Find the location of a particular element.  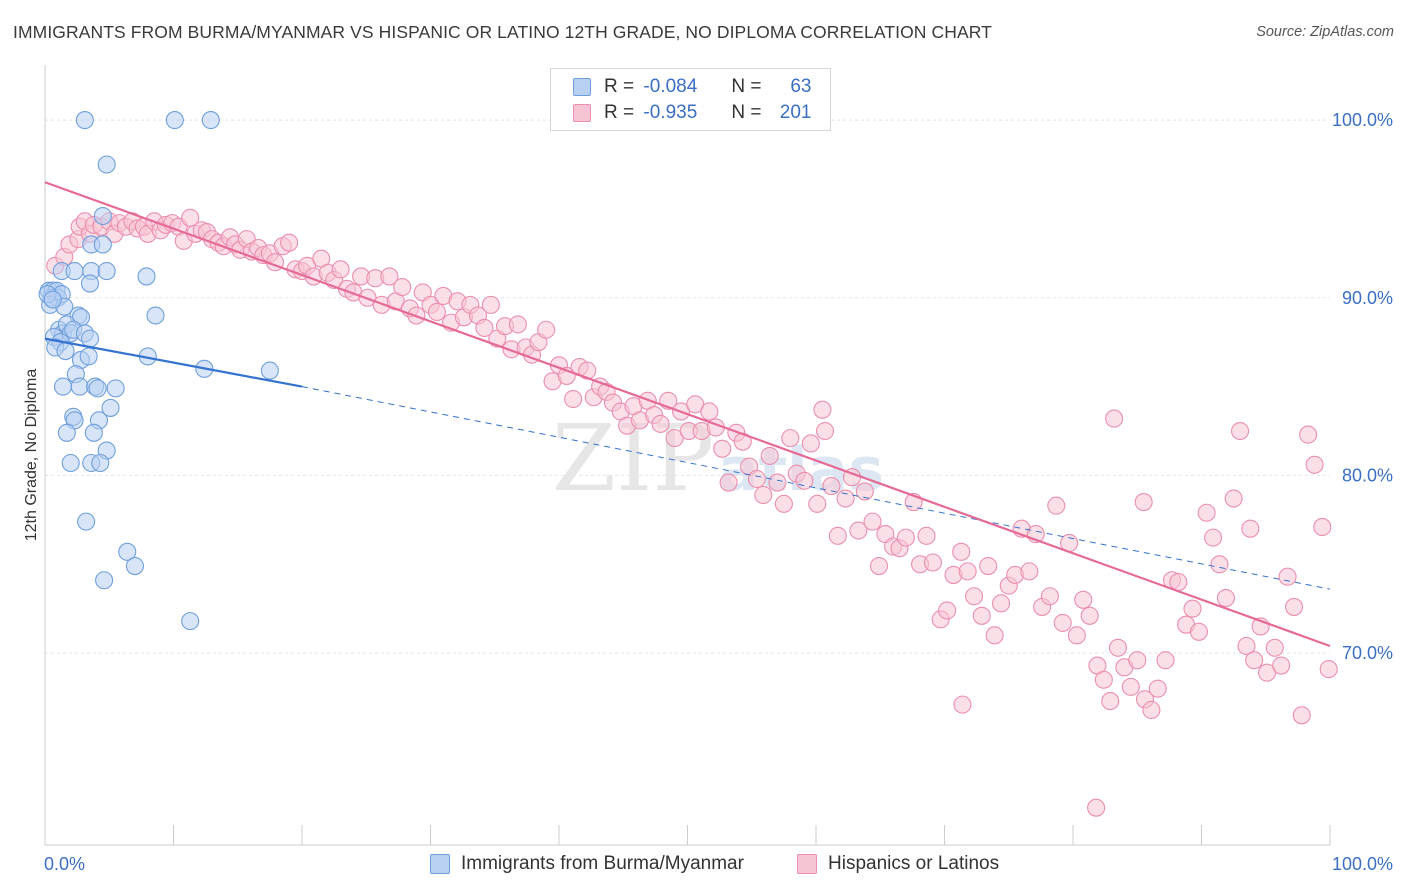

legend-n-label: N = is located at coordinates (746, 86).